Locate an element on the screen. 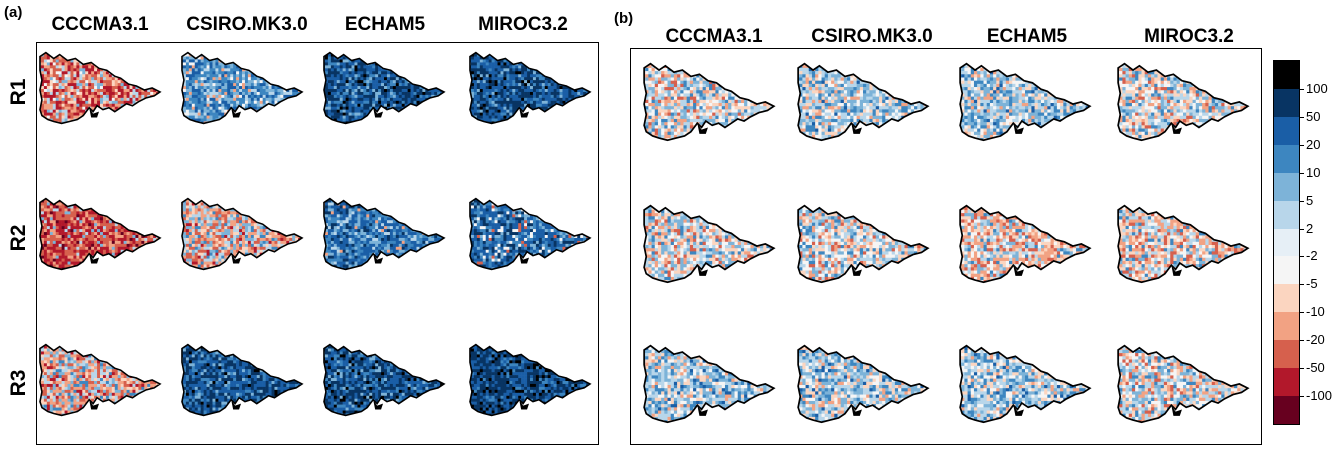 The height and width of the screenshot is (450, 1344). map-a-r2-c2 is located at coordinates (242, 234).